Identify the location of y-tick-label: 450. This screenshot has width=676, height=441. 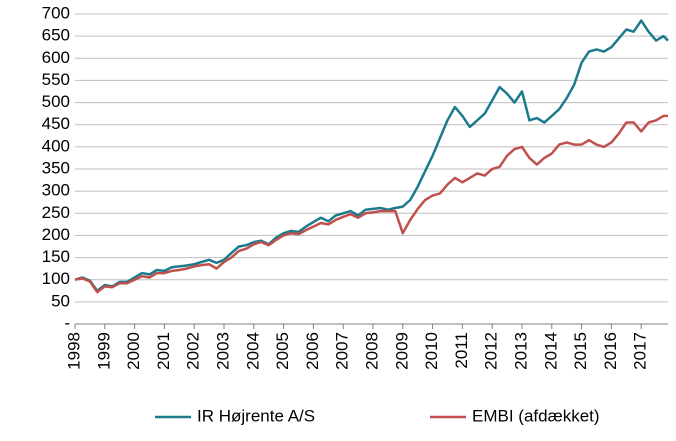
(56, 123).